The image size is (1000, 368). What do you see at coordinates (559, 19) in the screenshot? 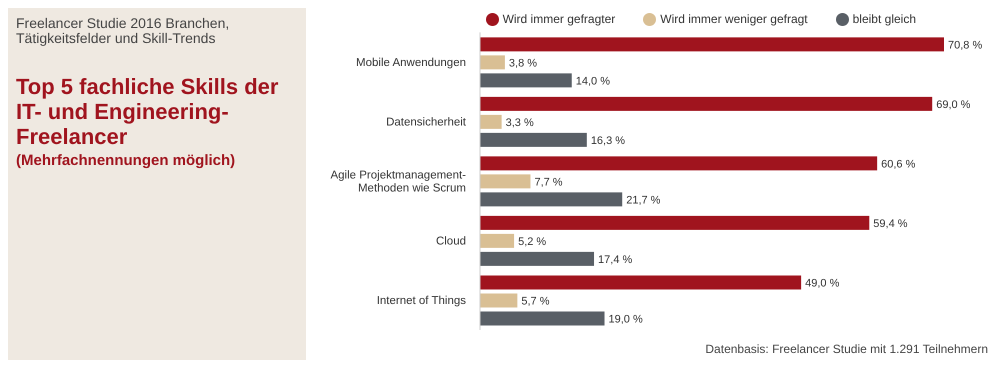
I see `legend-label: Wird immer gefragter` at bounding box center [559, 19].